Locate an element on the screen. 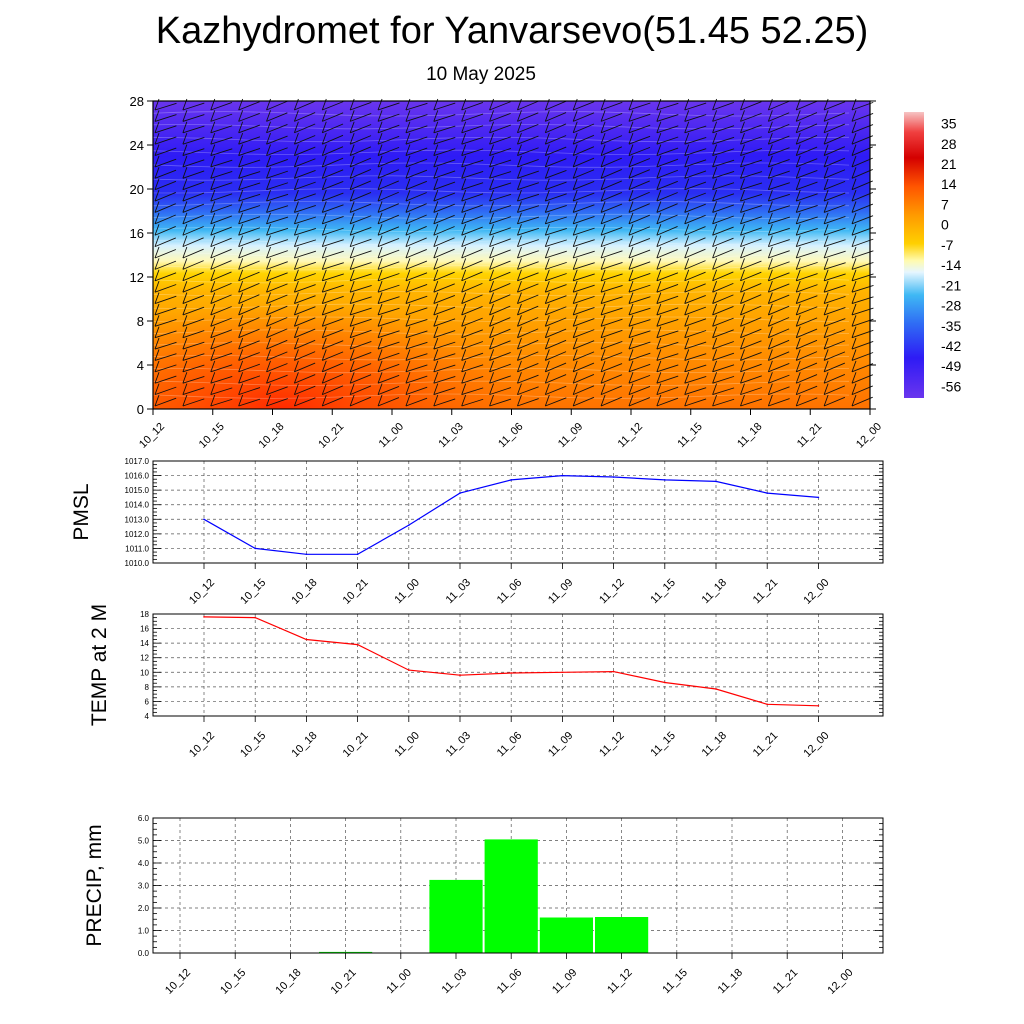 This screenshot has width=1024, height=1024. y-tick-label: 1011.0 is located at coordinates (137, 548).